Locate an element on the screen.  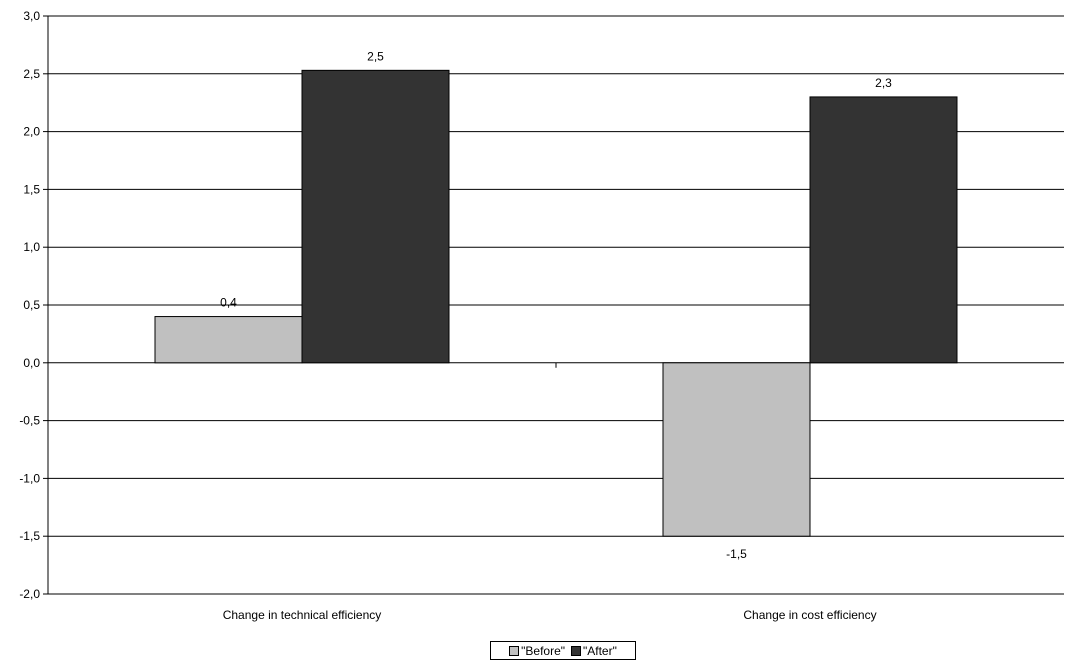
y-tick-label: 1,5 is located at coordinates (31, 189).